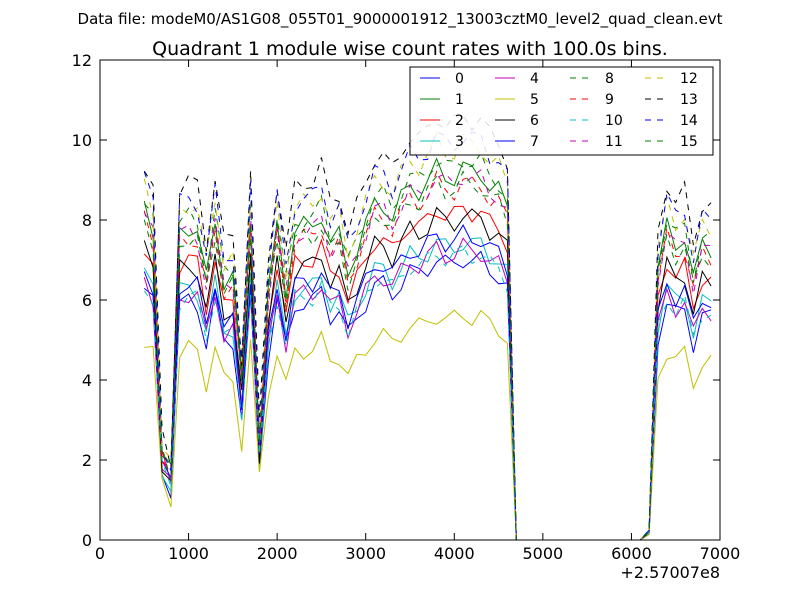  What do you see at coordinates (365, 553) in the screenshot?
I see `x-tick-label: 3000` at bounding box center [365, 553].